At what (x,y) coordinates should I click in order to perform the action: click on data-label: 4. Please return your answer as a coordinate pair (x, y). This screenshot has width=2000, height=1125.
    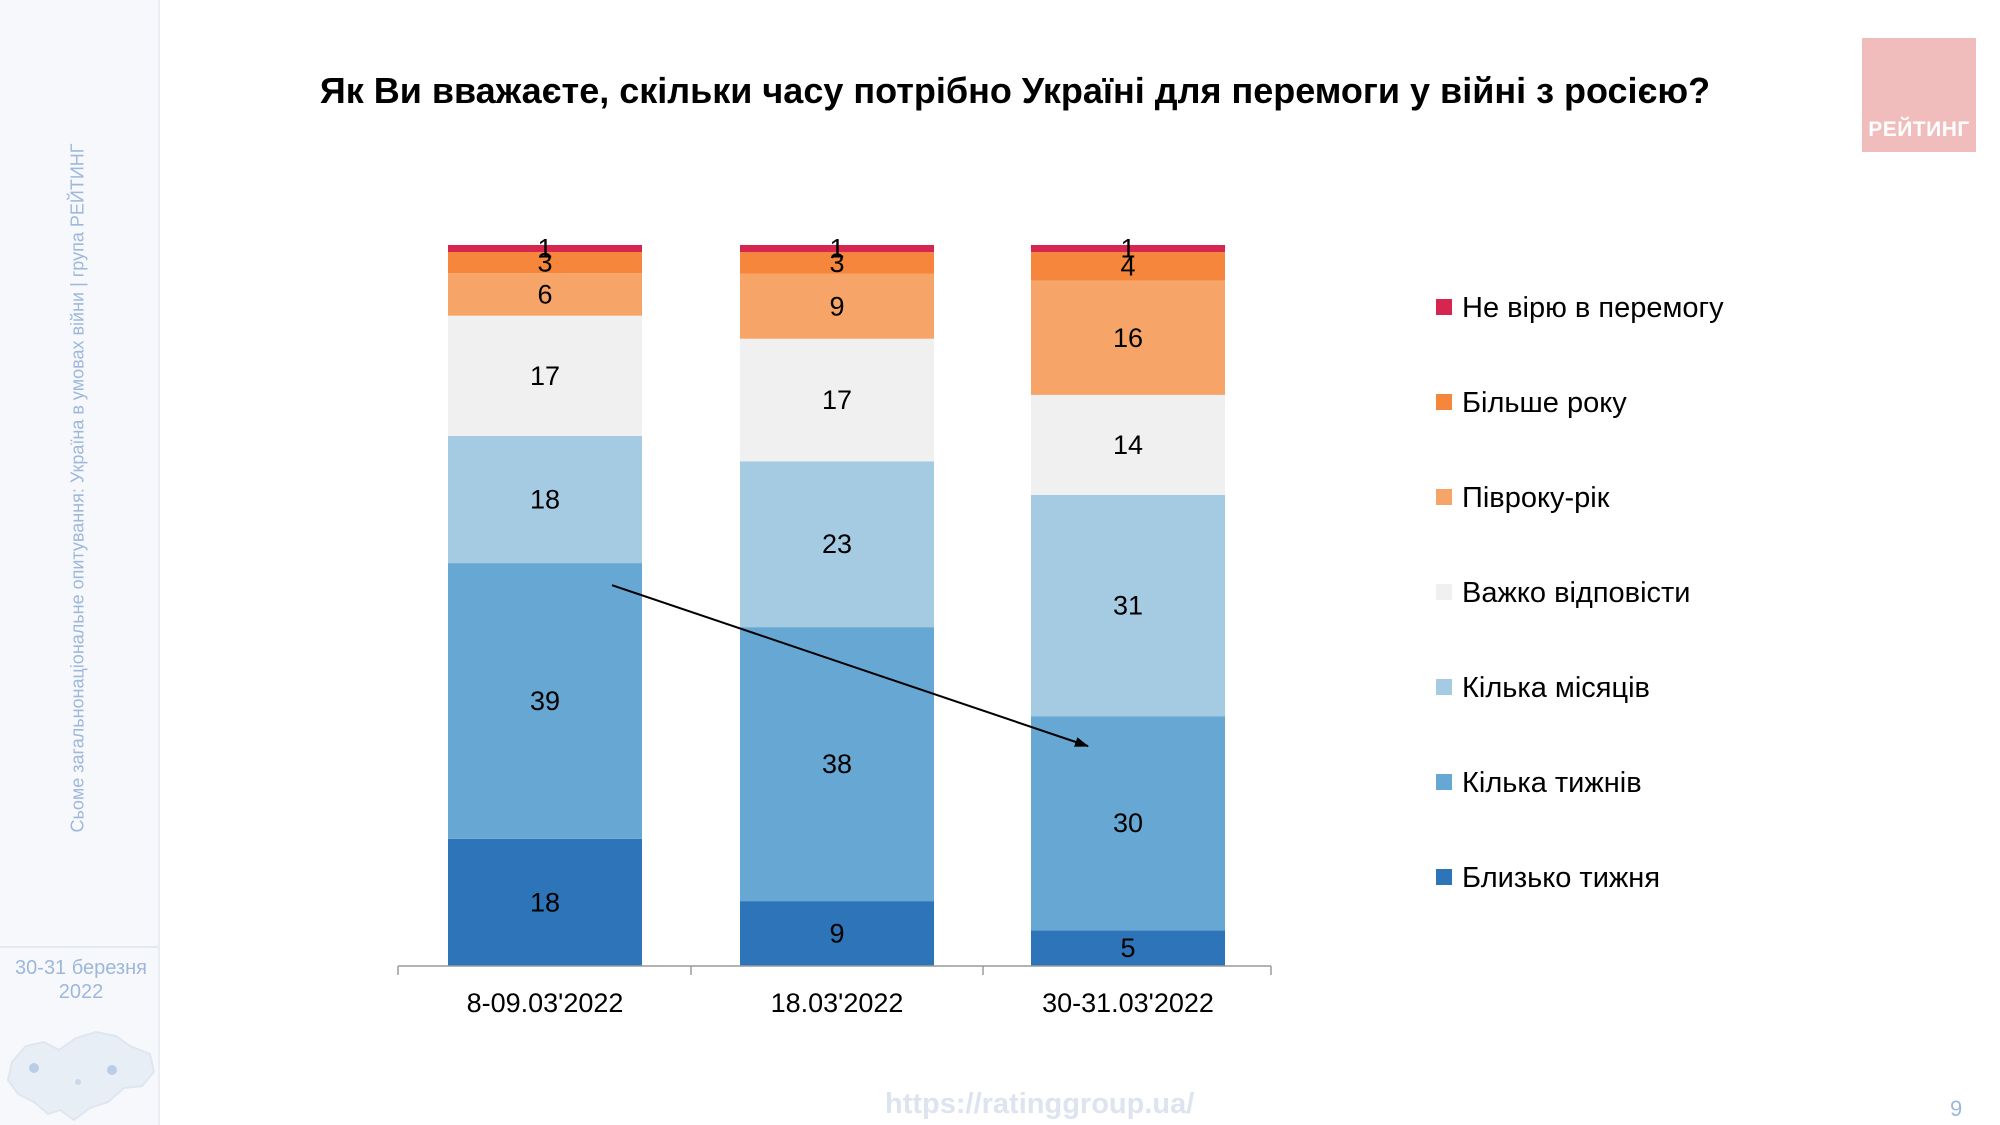
    Looking at the image, I should click on (1127, 266).